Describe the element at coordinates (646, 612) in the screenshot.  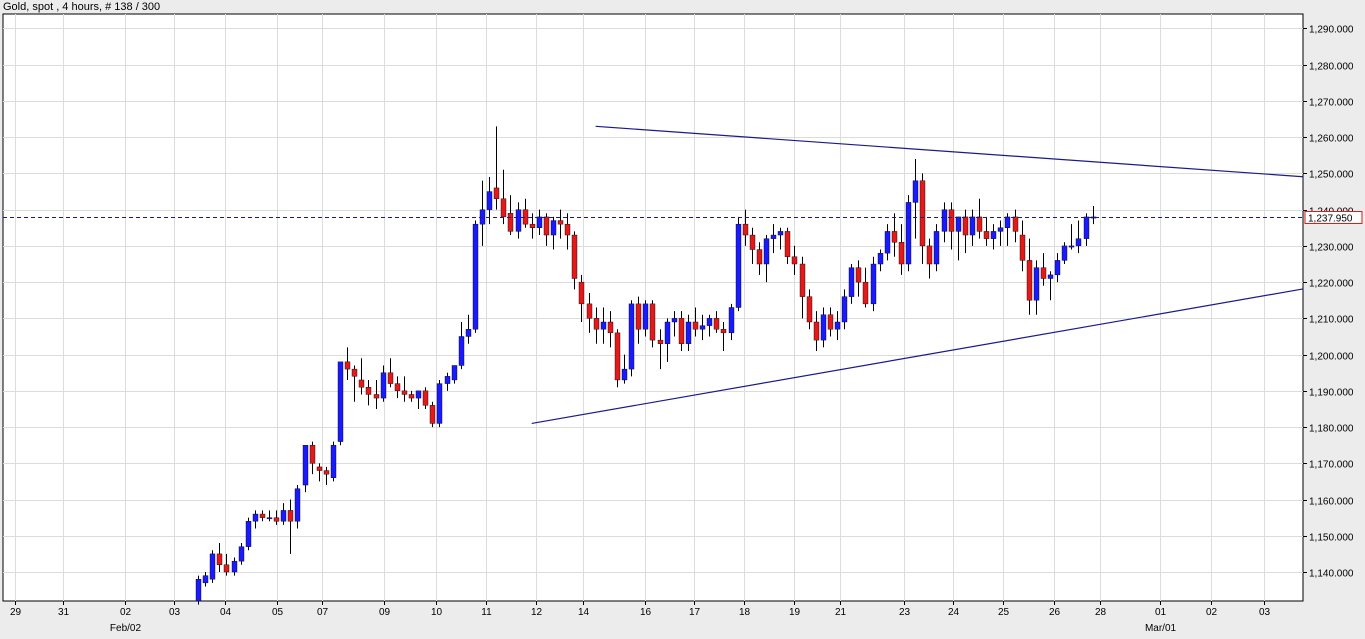
I see `x-tick-label: 16` at that location.